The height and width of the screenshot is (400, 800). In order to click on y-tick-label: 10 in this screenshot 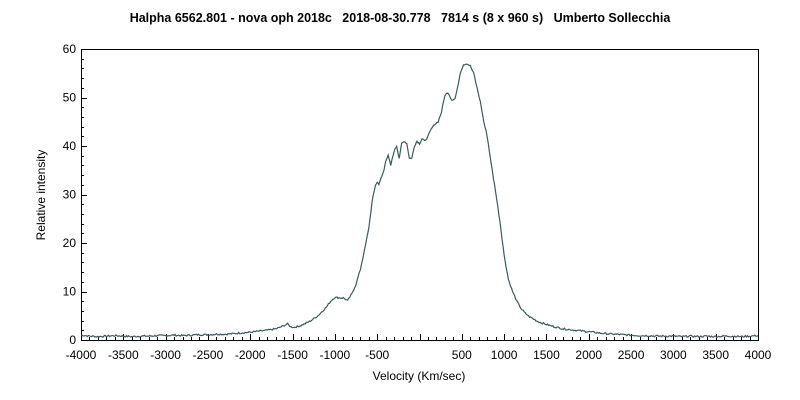, I will do `click(70, 292)`.